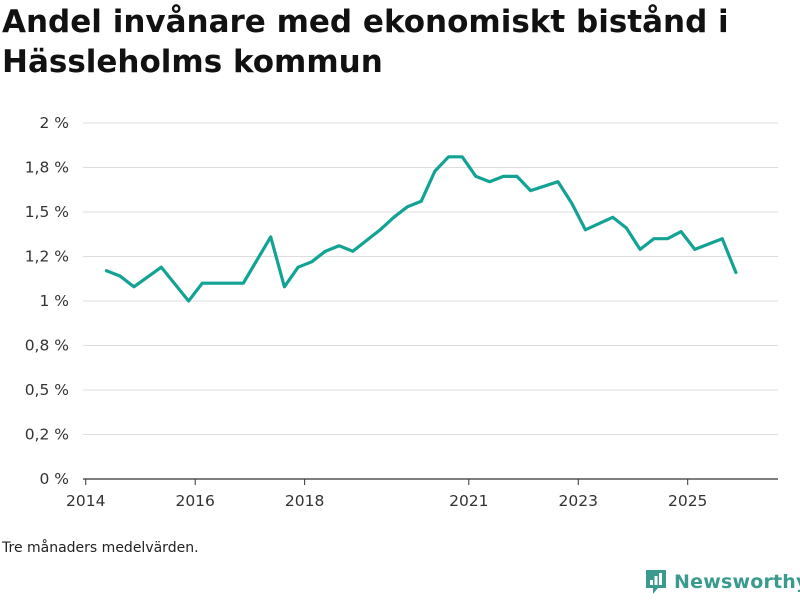 The width and height of the screenshot is (800, 600). What do you see at coordinates (304, 501) in the screenshot?
I see `x-tick-label: 2018` at bounding box center [304, 501].